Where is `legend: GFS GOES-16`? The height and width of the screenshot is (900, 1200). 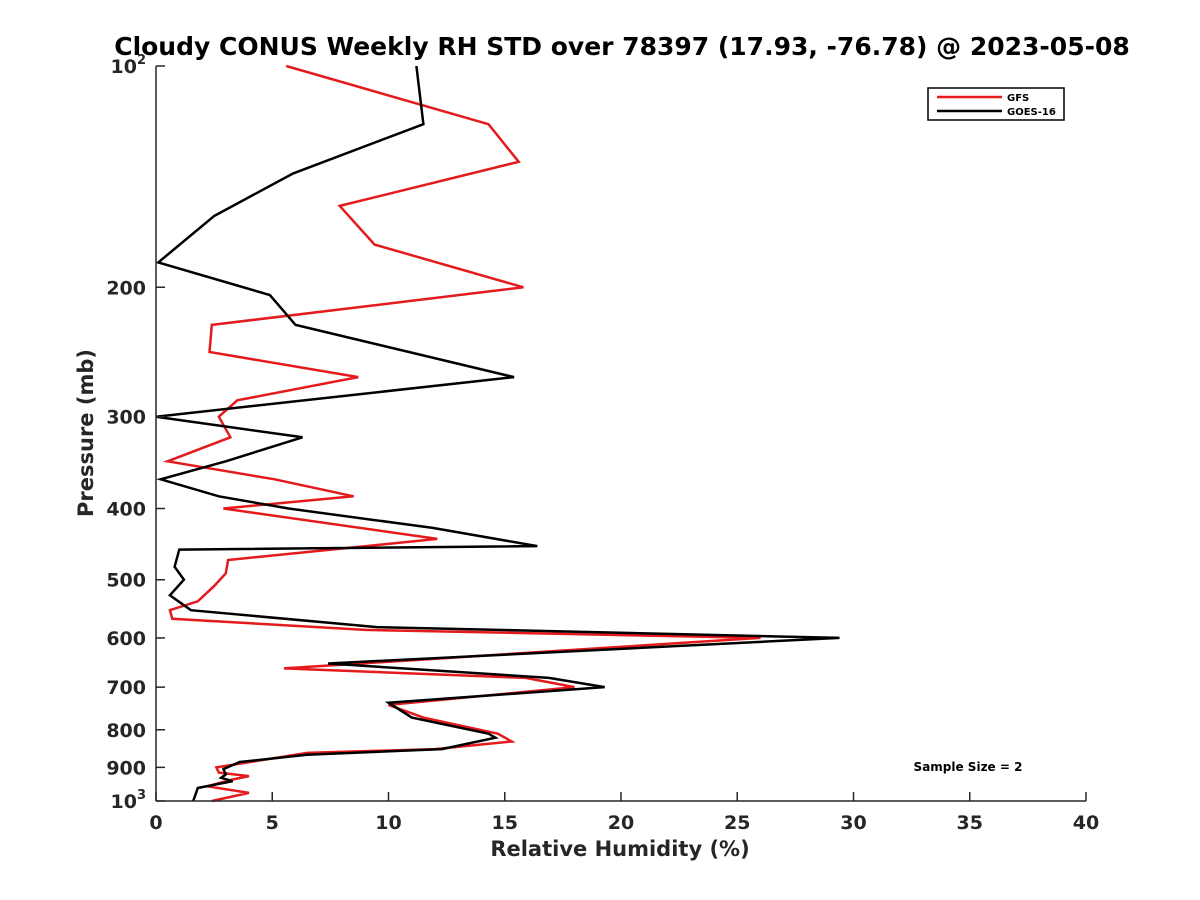 legend: GFS GOES-16 is located at coordinates (996, 104).